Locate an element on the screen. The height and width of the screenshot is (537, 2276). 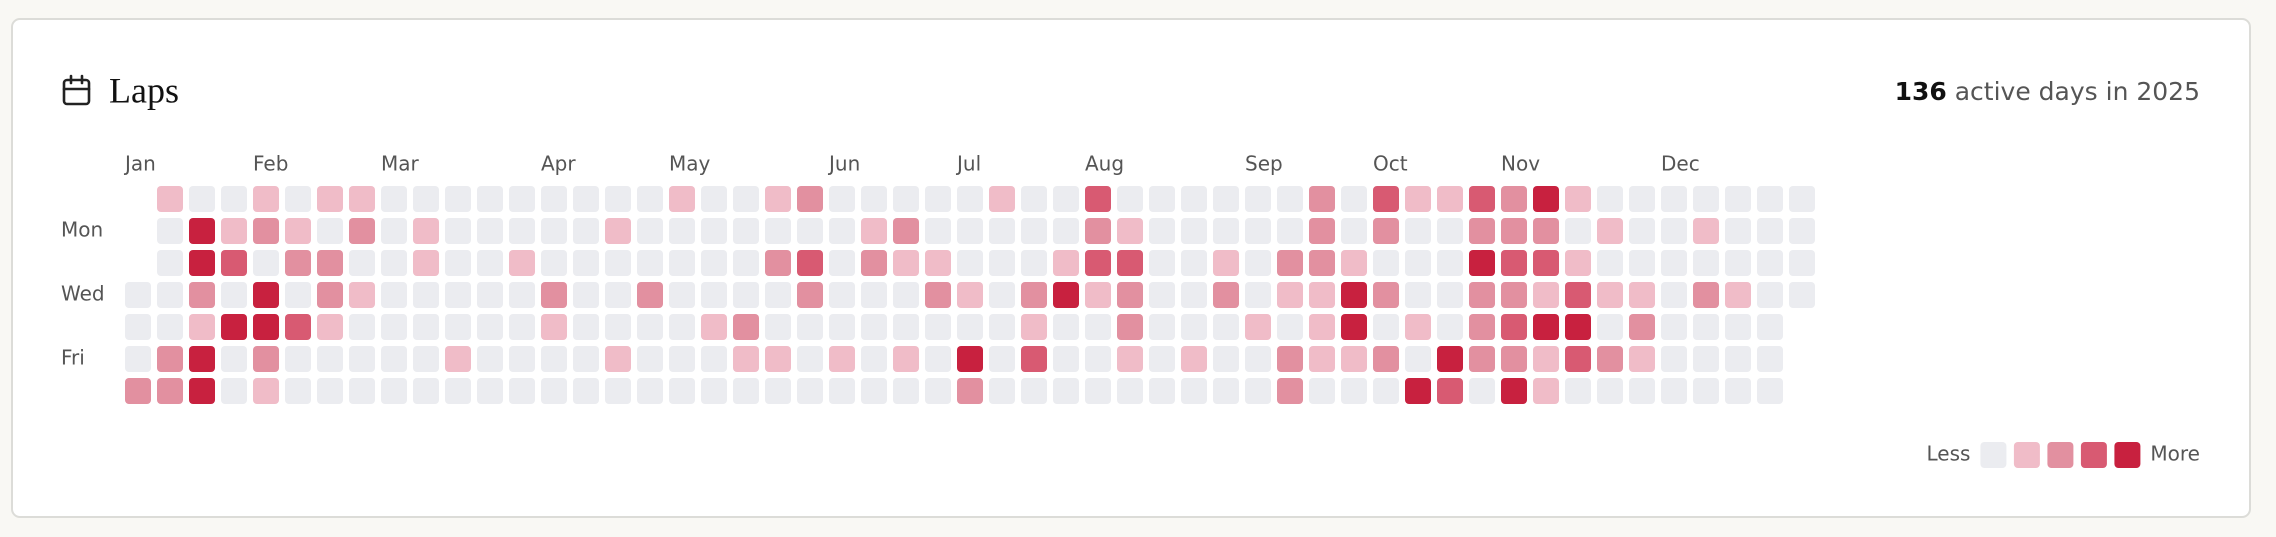
month-label: Mar is located at coordinates (400, 164).